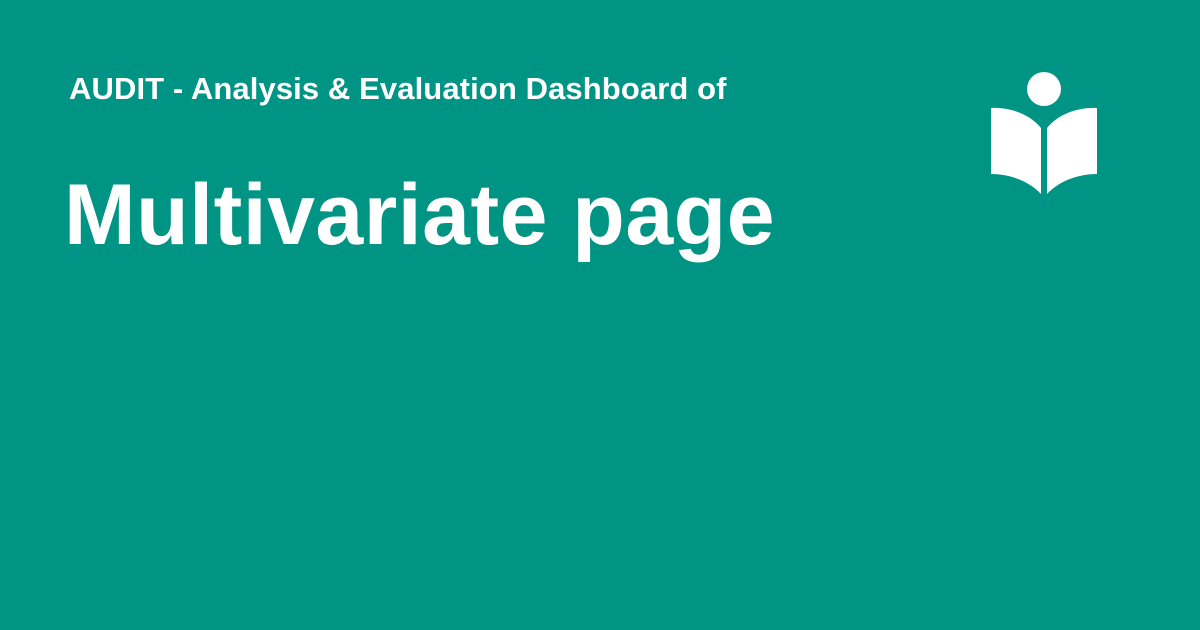  I want to click on page-title: Multivariate page, so click(420, 215).